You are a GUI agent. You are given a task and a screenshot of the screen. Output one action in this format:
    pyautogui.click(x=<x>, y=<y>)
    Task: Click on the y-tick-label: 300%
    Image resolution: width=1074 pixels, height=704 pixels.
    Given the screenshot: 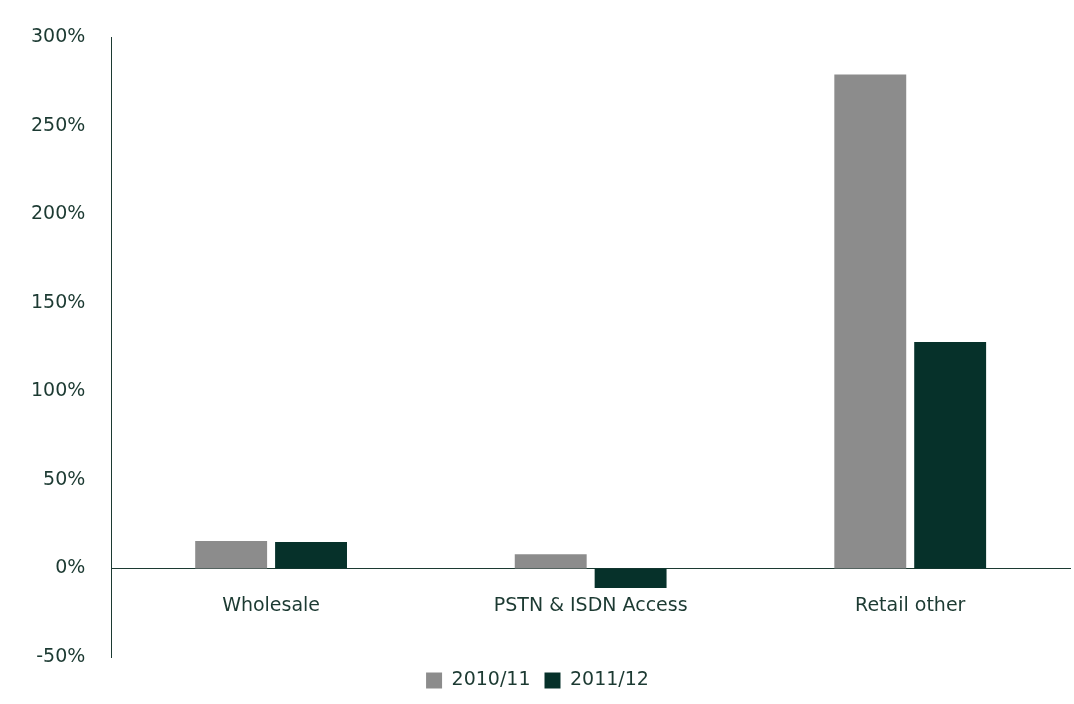 What is the action you would take?
    pyautogui.click(x=58, y=35)
    